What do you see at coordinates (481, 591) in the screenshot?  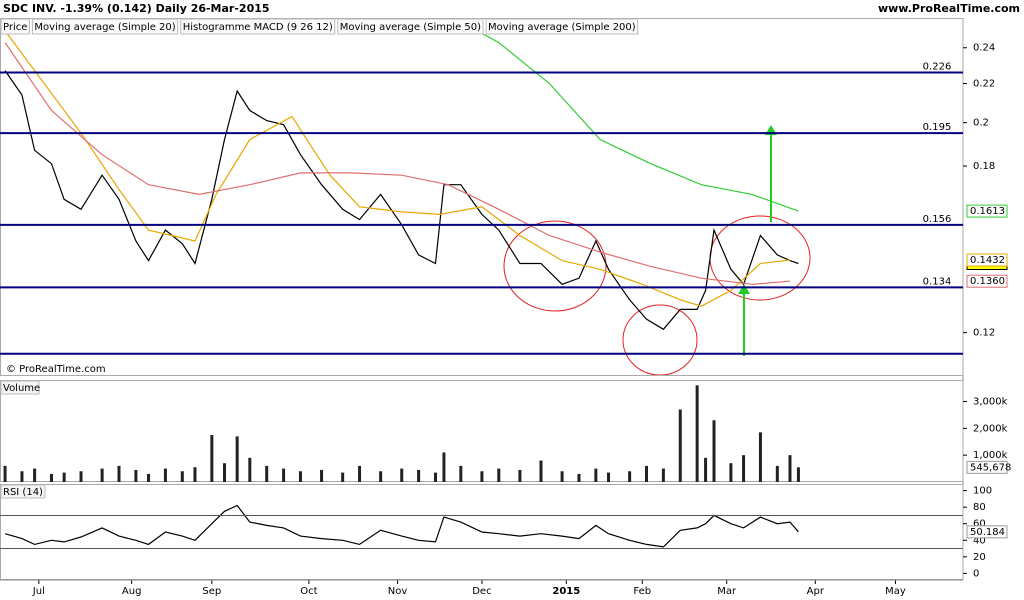 I see `x-tick-label: Dec` at bounding box center [481, 591].